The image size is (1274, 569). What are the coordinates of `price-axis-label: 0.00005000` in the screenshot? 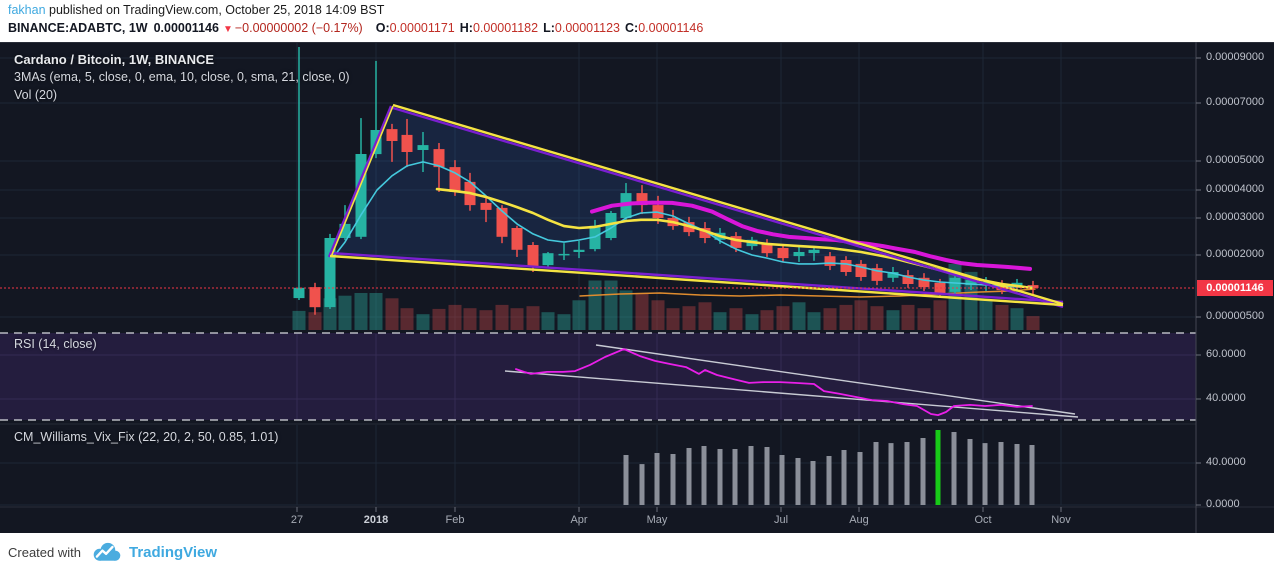 It's located at (1235, 160).